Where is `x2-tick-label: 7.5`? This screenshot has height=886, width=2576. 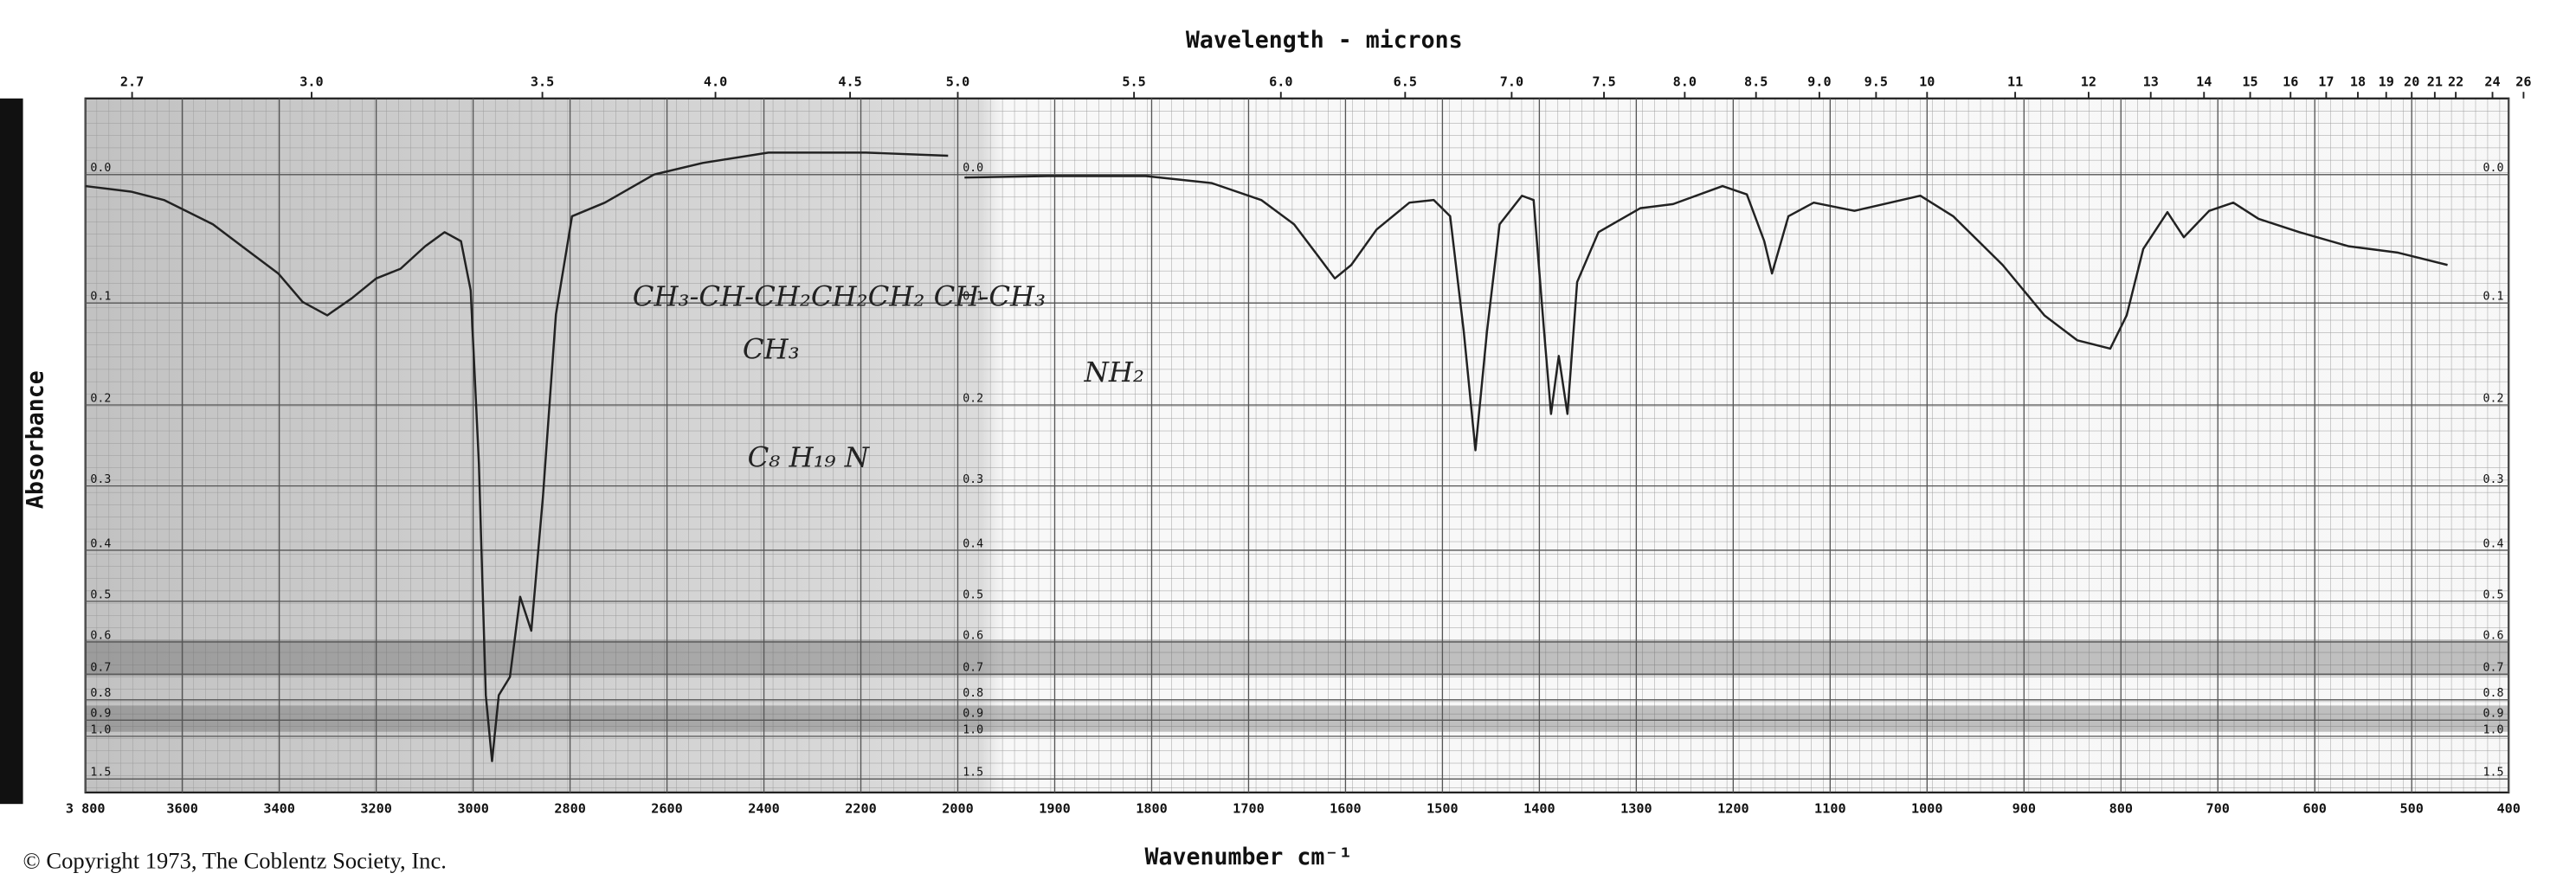 x2-tick-label: 7.5 is located at coordinates (1603, 81).